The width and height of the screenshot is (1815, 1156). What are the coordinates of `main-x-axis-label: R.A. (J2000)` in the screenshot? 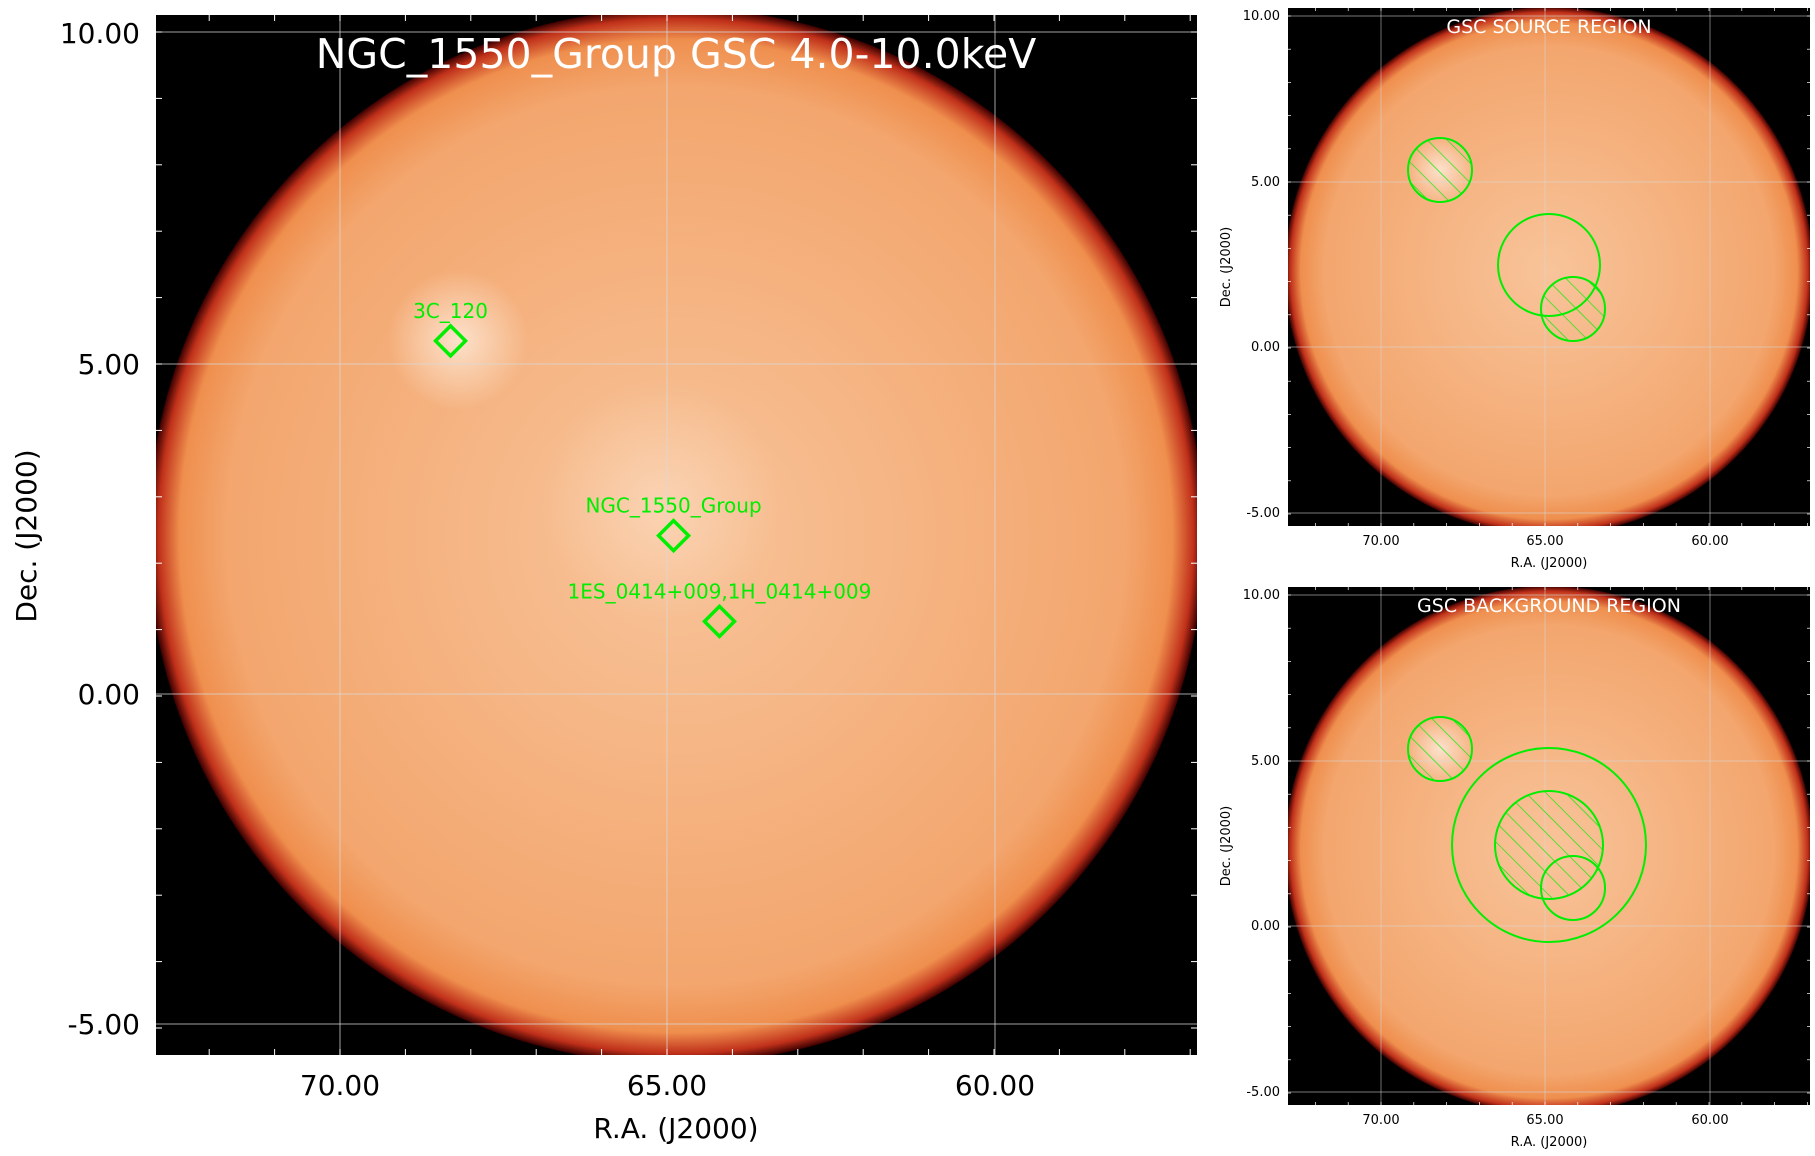 It's located at (675, 1128).